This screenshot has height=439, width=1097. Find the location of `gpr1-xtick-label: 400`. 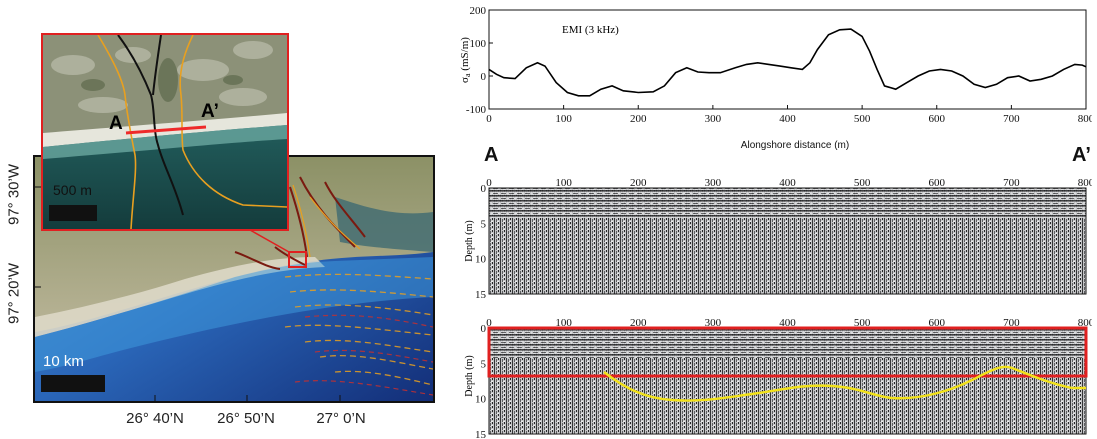

gpr1-xtick-label: 400 is located at coordinates (787, 183).